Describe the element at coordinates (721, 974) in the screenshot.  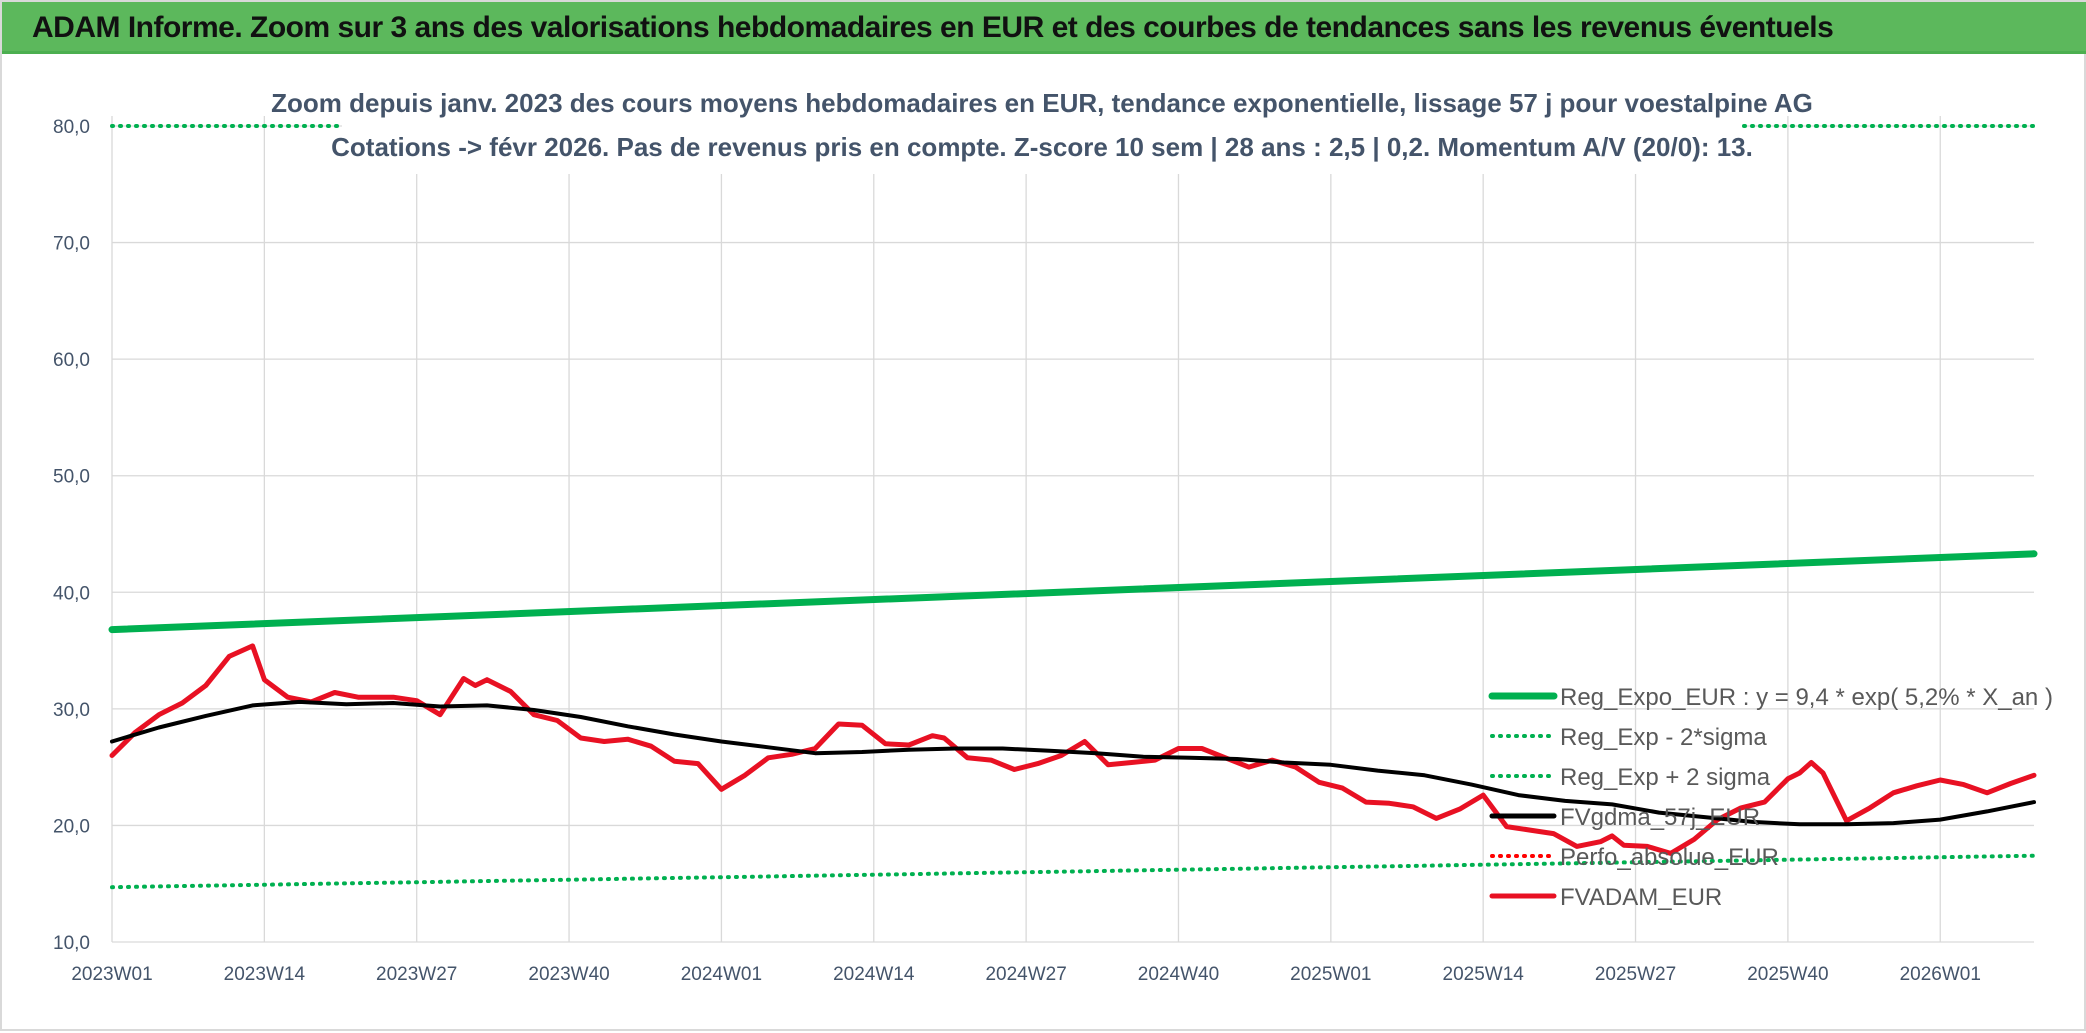
I see `x-tick-label: 2024W01` at that location.